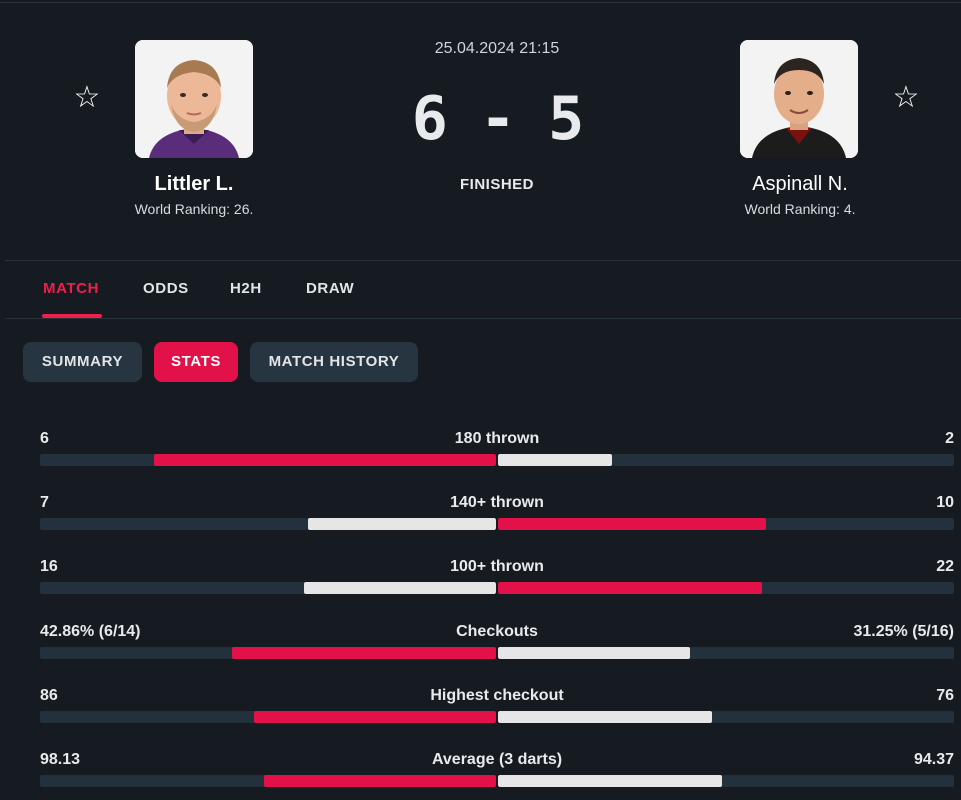  Describe the element at coordinates (194, 184) in the screenshot. I see `home-player-name: Littler L.` at that location.